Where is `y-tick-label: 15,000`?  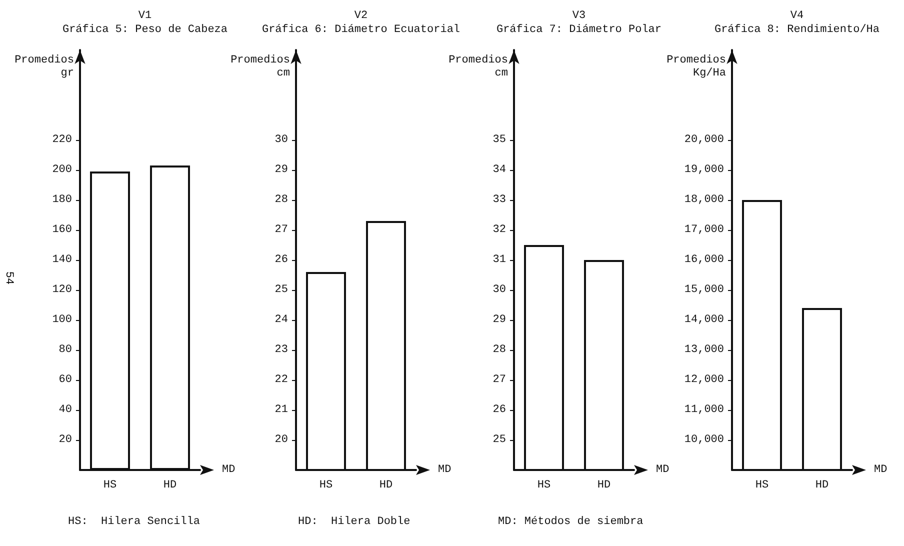
y-tick-label: 15,000 is located at coordinates (704, 290).